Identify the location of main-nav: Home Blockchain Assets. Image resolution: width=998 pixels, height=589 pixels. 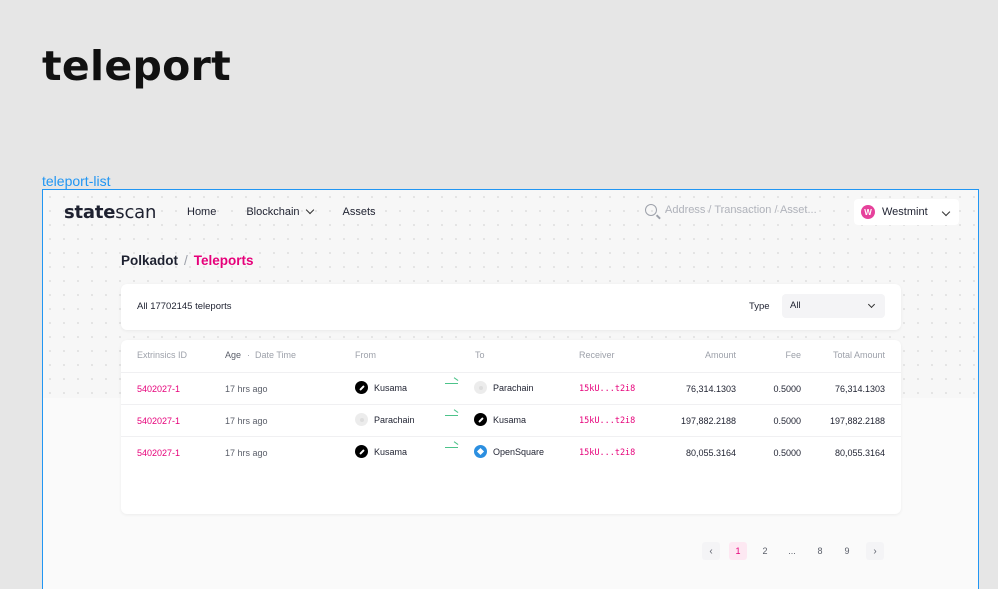
(296, 211).